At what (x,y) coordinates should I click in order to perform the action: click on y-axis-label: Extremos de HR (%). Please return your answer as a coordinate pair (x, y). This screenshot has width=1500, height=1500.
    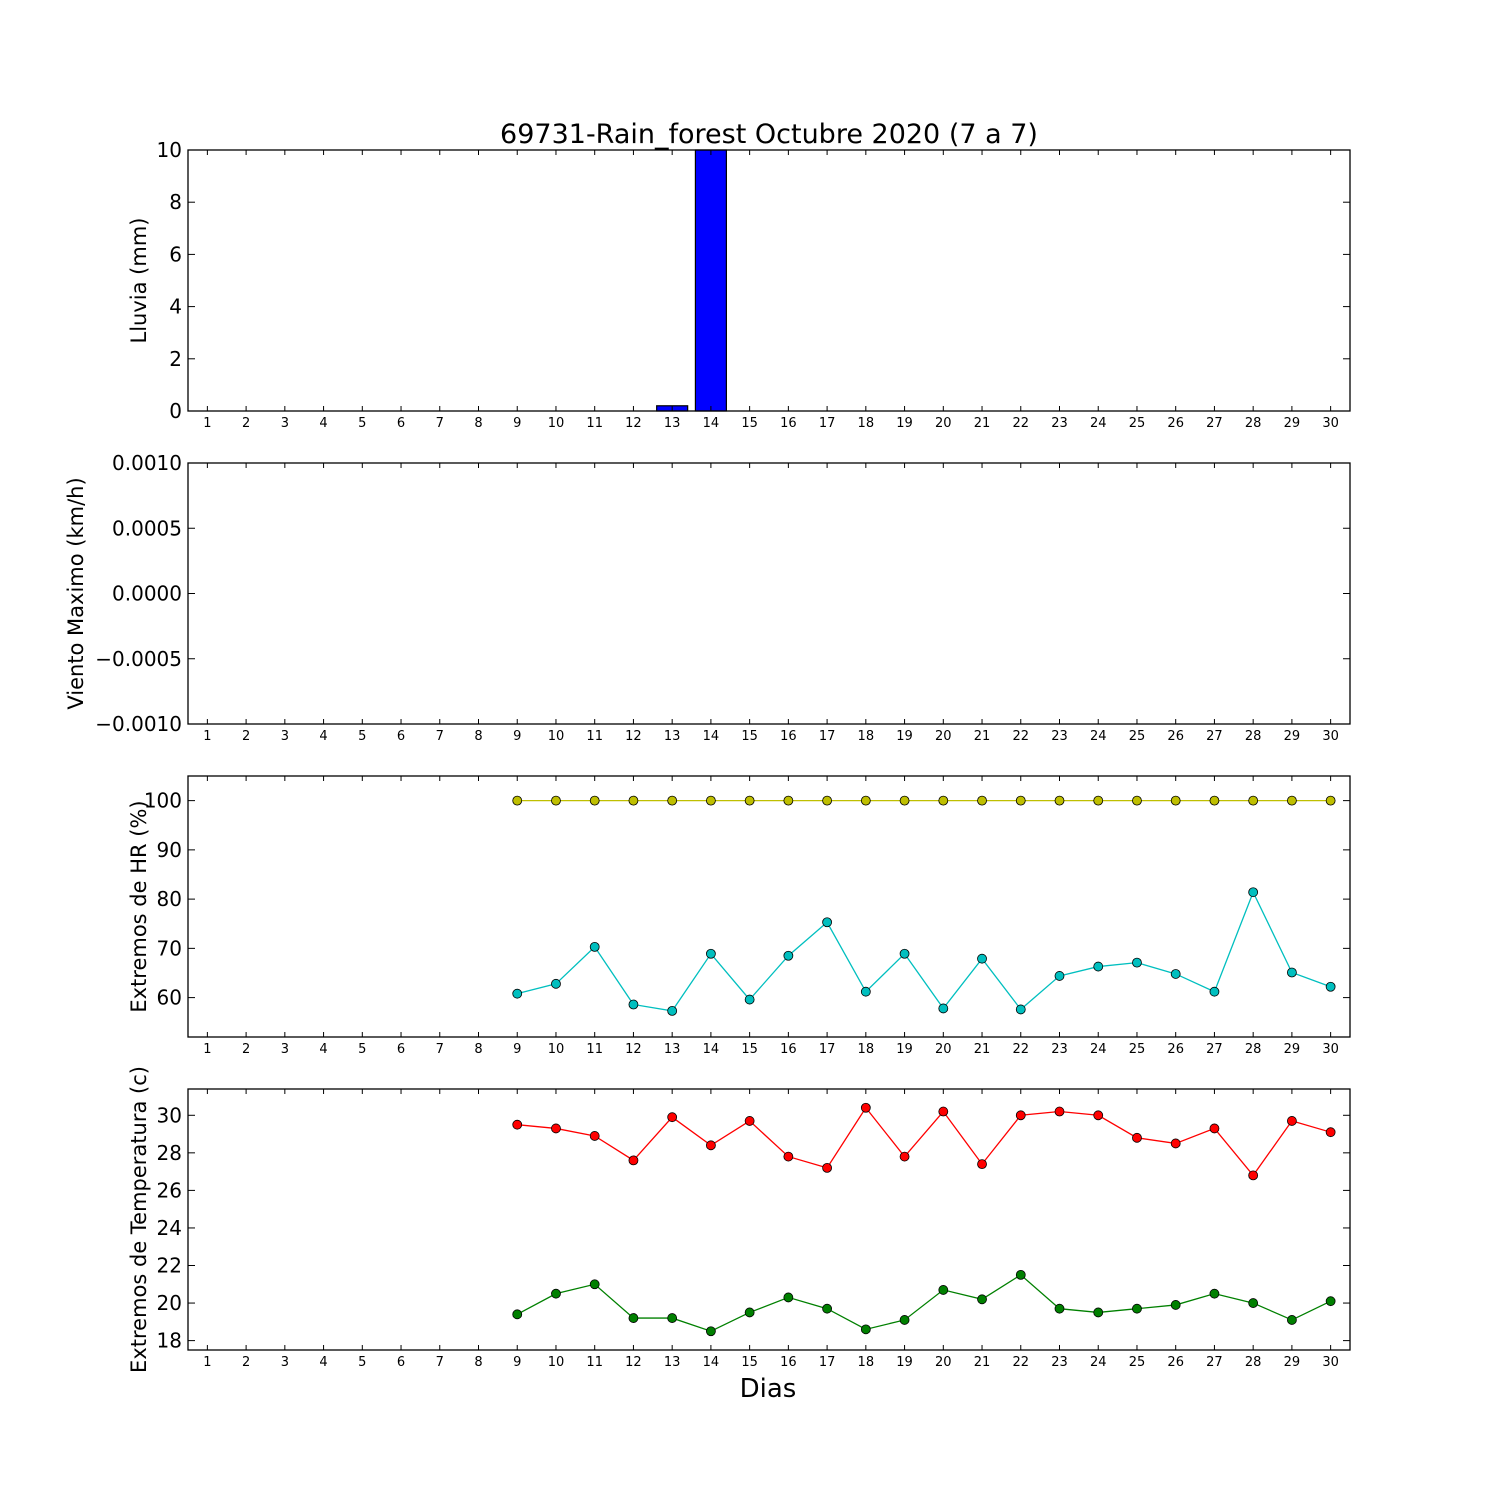
    Looking at the image, I should click on (139, 906).